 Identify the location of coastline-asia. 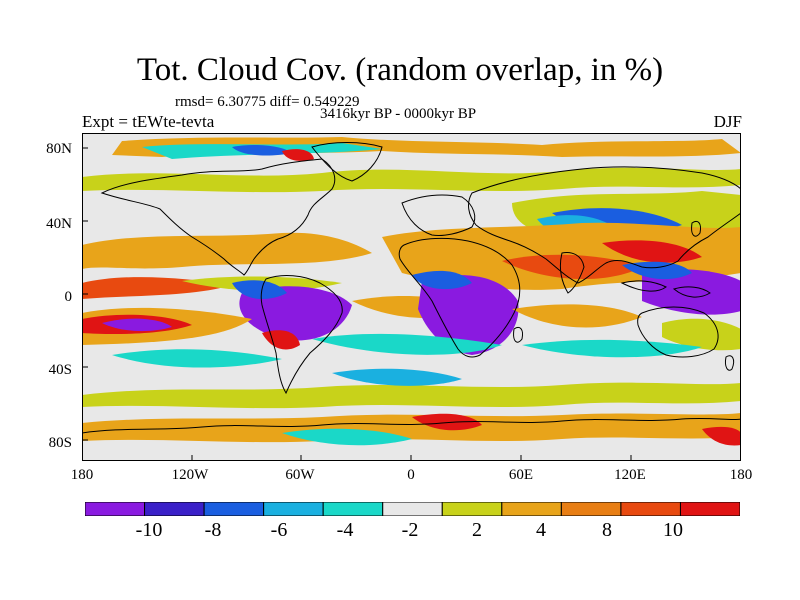
(604, 225).